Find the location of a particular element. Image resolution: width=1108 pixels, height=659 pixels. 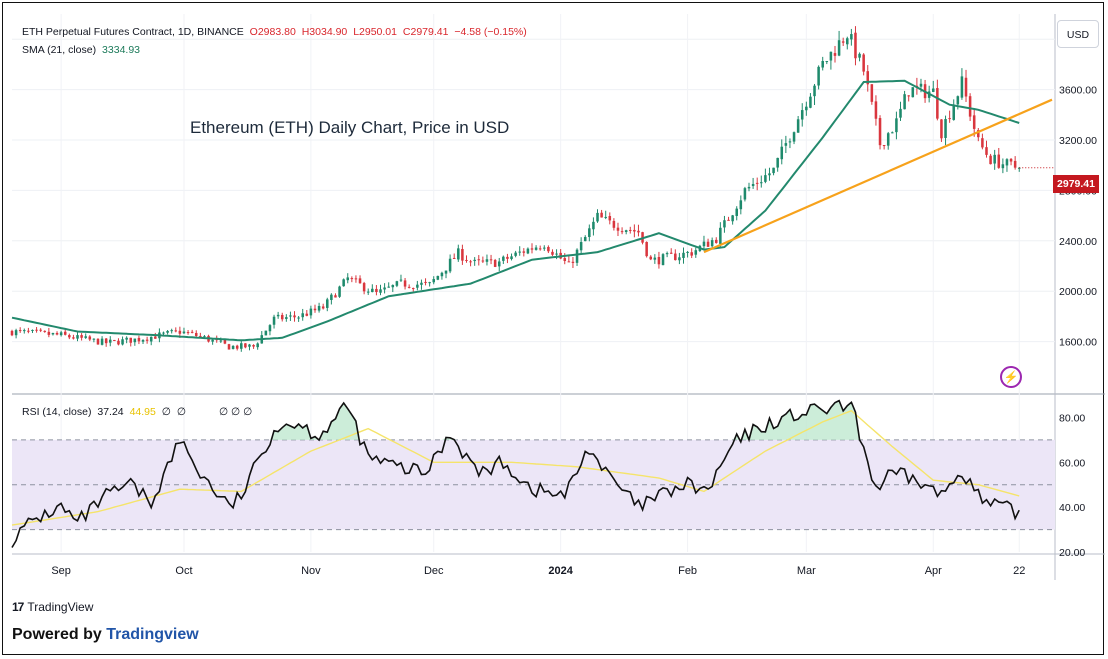

sma-header: SMA (21, close) 3334.93 is located at coordinates (82, 50).